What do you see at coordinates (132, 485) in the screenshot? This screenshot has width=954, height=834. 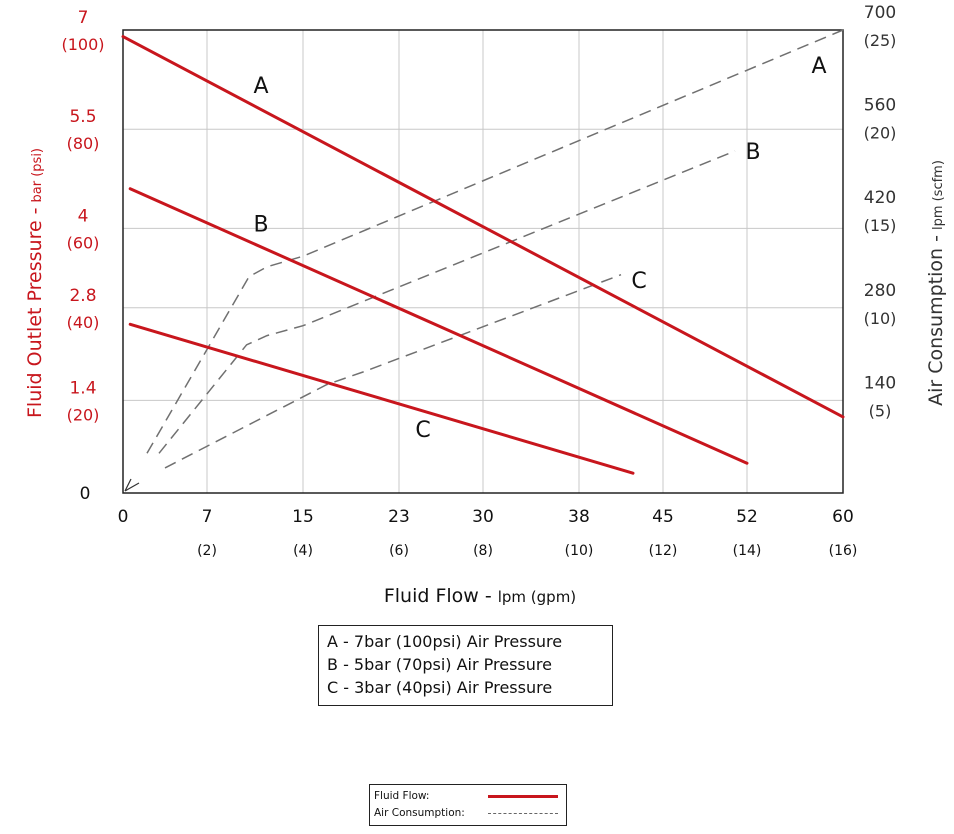 I see `origin-marker` at bounding box center [132, 485].